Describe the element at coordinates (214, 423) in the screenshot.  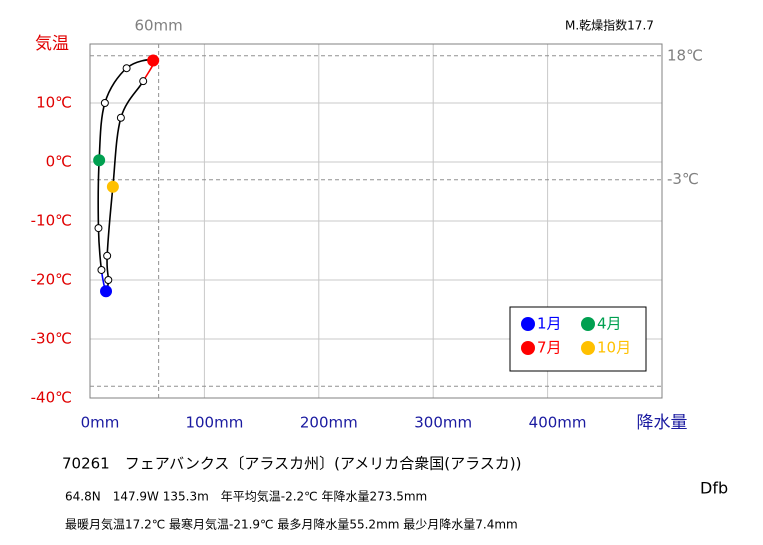
I see `x-tick-label: 100mm` at that location.